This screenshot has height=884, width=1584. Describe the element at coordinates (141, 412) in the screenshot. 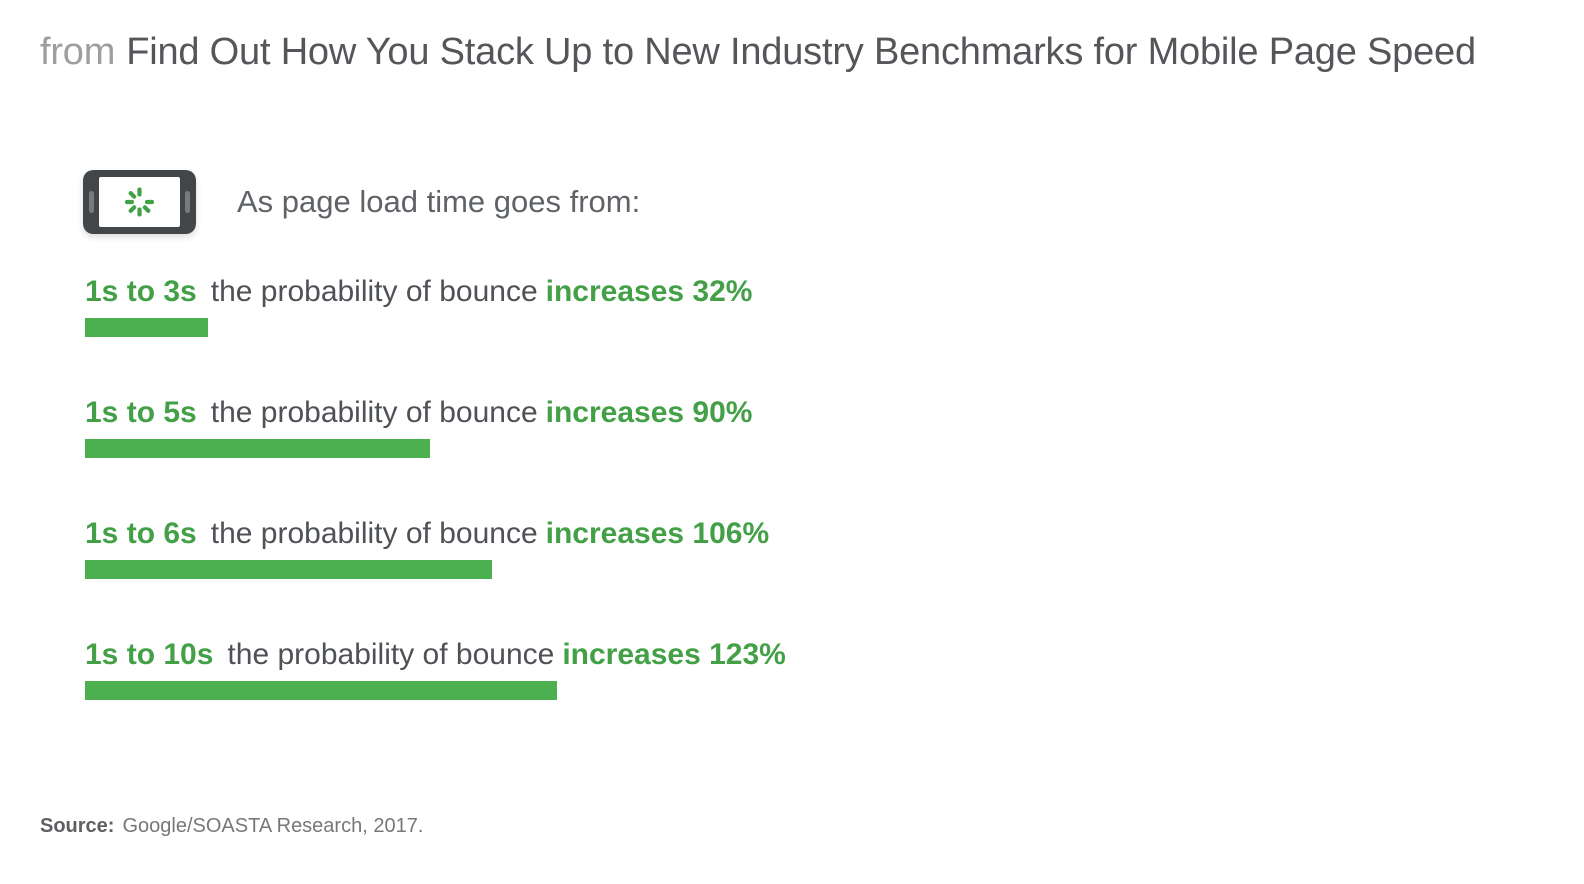

I see `load-time-range: 1s to 5s` at that location.